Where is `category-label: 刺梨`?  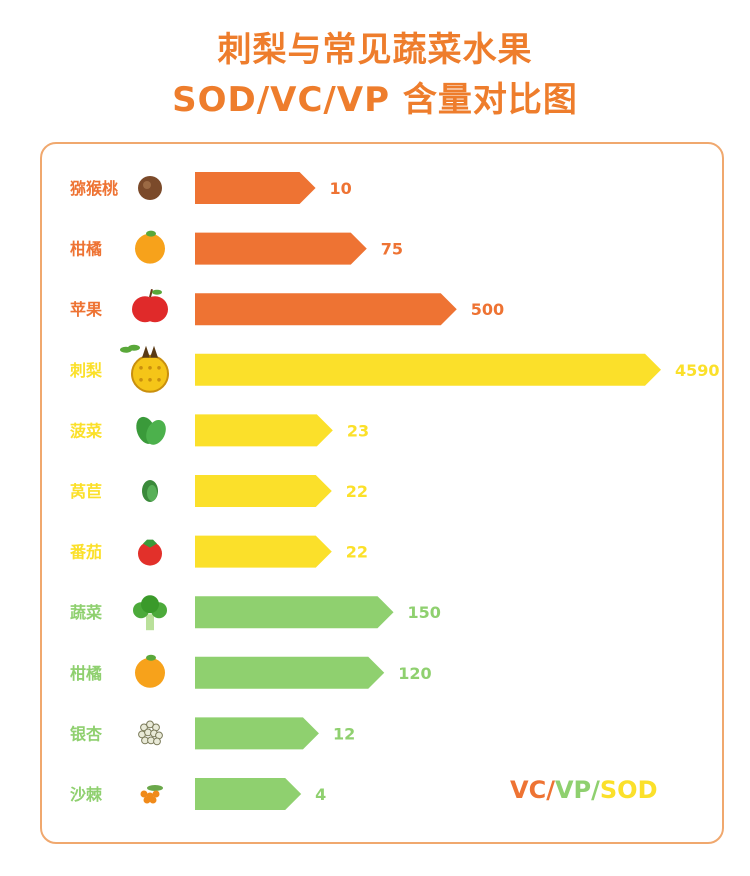 category-label: 刺梨 is located at coordinates (86, 370).